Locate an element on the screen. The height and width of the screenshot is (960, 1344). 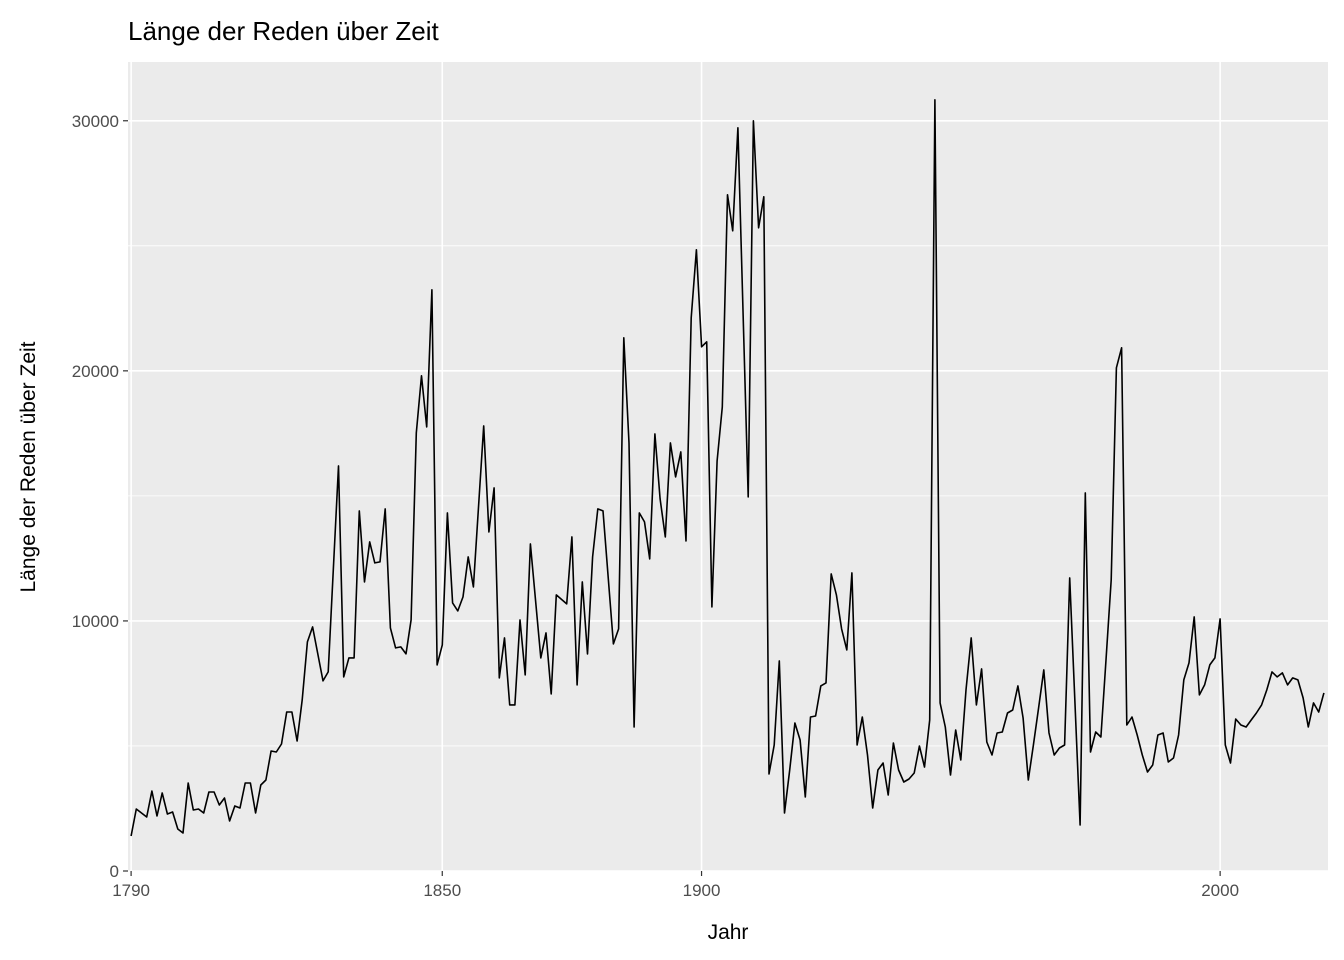
x-axis-title: Jahr is located at coordinates (728, 932).